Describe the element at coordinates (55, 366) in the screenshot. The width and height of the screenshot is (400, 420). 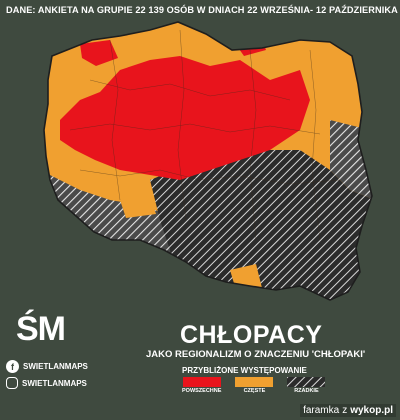
I see `facebook-label: SWIETLANMAPS` at that location.